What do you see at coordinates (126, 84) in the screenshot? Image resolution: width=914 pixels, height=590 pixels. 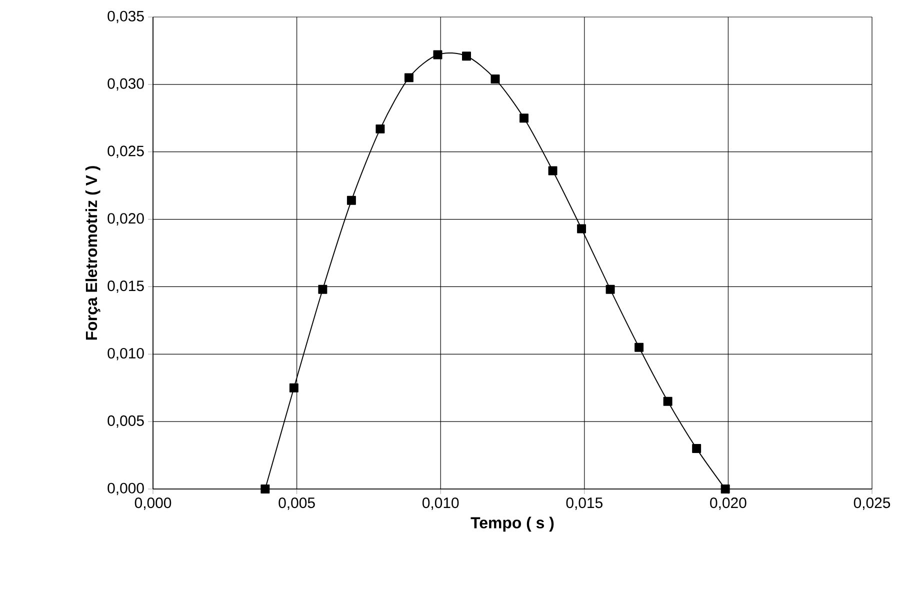 I see `y-tick-label: 0,030` at bounding box center [126, 84].